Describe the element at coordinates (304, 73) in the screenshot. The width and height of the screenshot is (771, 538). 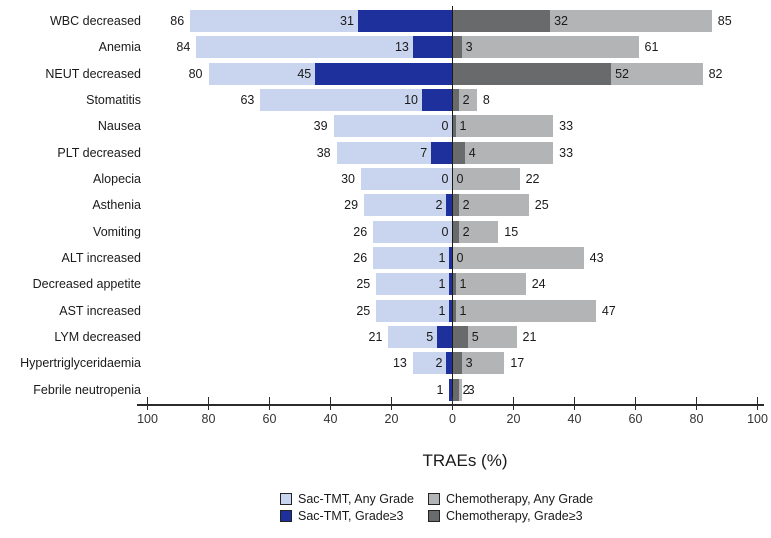
I see `value-label-sac-grade3: 45` at that location.